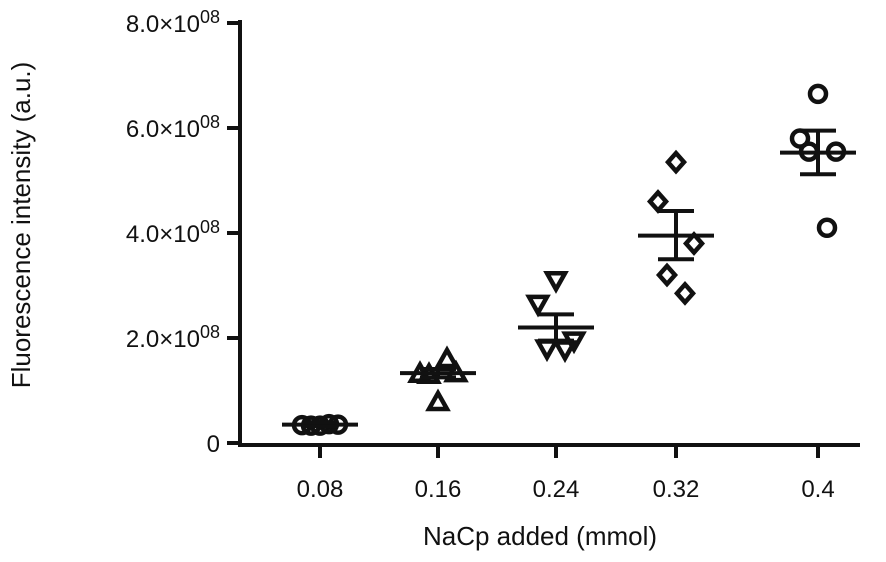 Image resolution: width=886 pixels, height=562 pixels. What do you see at coordinates (556, 489) in the screenshot?
I see `x-tick-label: 0.24` at bounding box center [556, 489].